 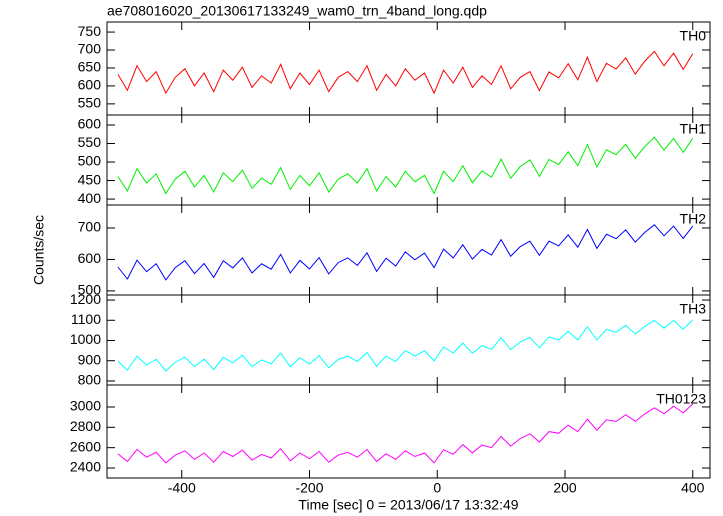 What do you see at coordinates (182, 488) in the screenshot?
I see `x-tick-label: -400` at bounding box center [182, 488].